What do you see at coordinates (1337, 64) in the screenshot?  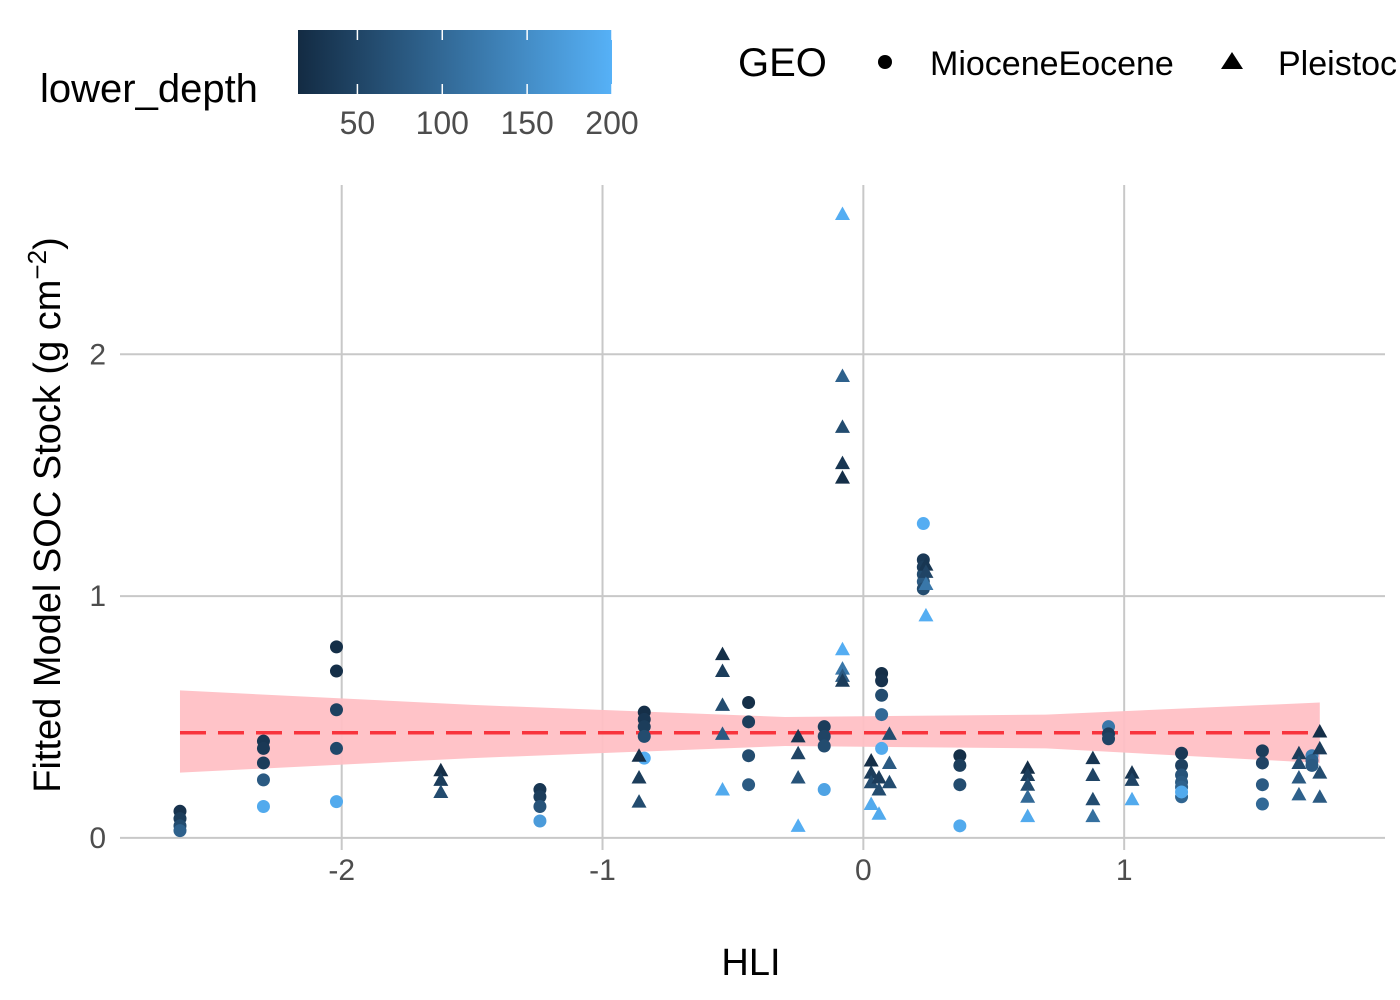 I see `legend-label-triangle: Pleistoc` at bounding box center [1337, 64].